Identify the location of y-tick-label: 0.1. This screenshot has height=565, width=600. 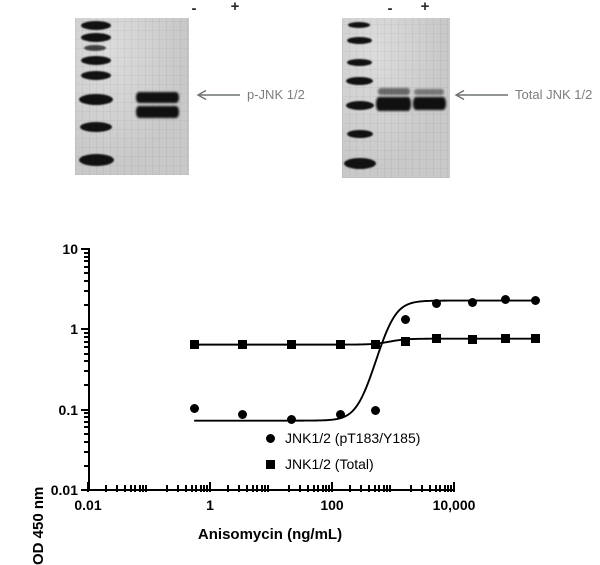
(68, 409).